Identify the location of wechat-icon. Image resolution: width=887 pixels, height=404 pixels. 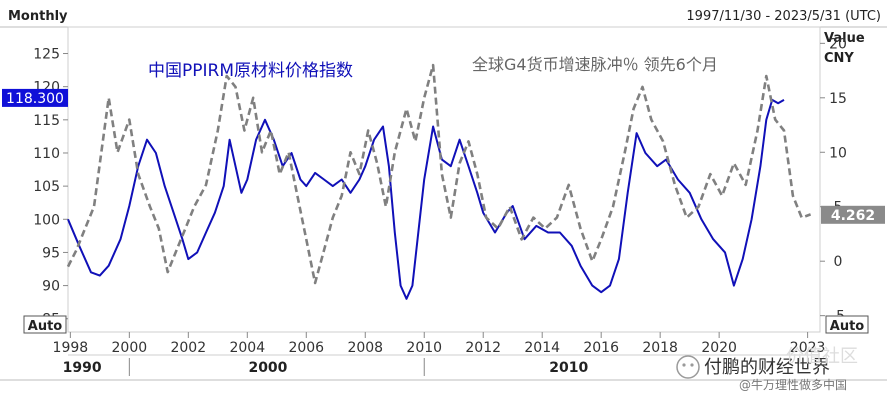
(688, 367).